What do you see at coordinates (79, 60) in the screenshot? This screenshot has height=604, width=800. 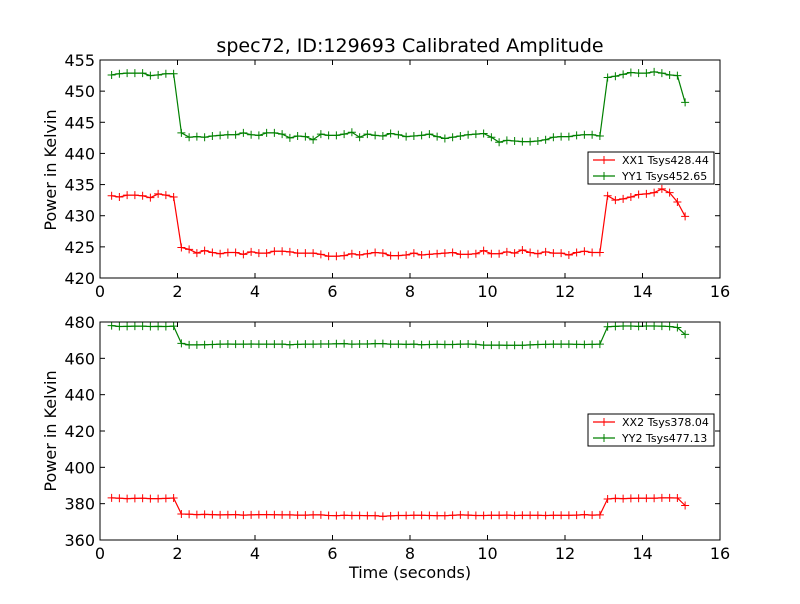 I see `top-chart-y-tick-label: 455` at bounding box center [79, 60].